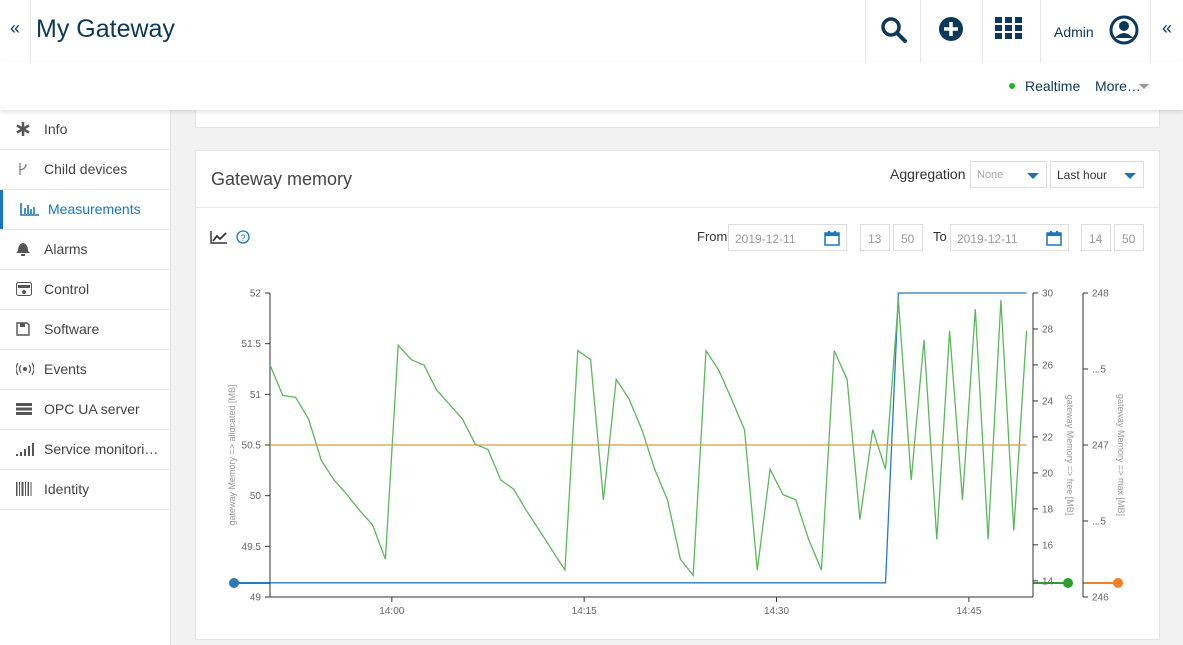  What do you see at coordinates (94, 209) in the screenshot?
I see `nav-label: Measurements` at bounding box center [94, 209].